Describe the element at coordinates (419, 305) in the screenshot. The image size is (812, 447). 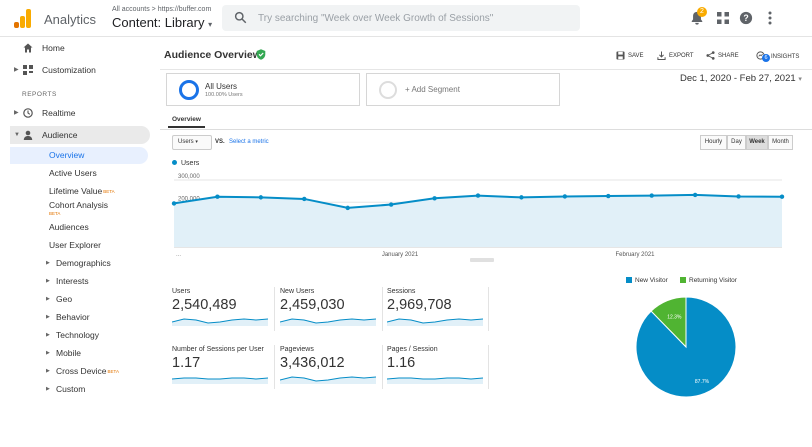
I see `scorecard-value: 2,969,708` at that location.